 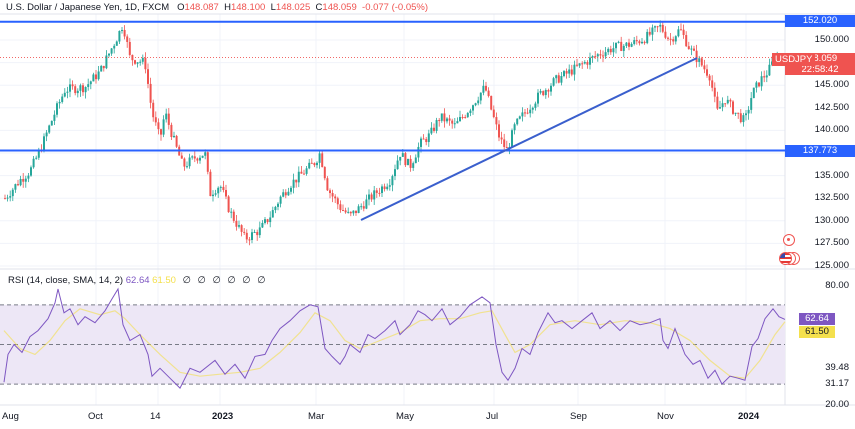 What do you see at coordinates (223, 416) in the screenshot?
I see `time-axis-label: 2023` at bounding box center [223, 416].